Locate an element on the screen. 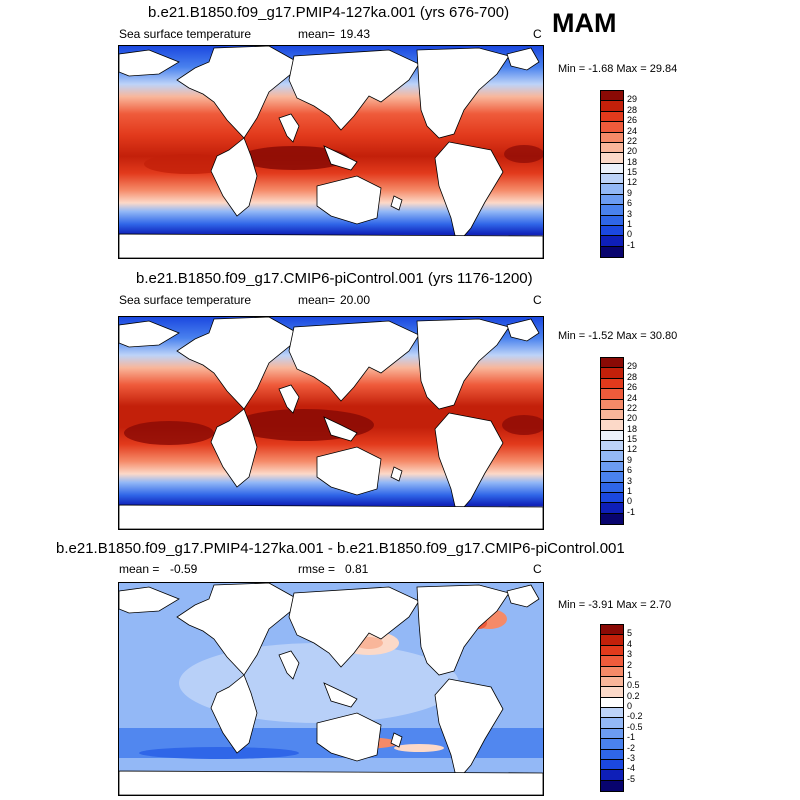  colorbar-label: 4 is located at coordinates (630, 643).